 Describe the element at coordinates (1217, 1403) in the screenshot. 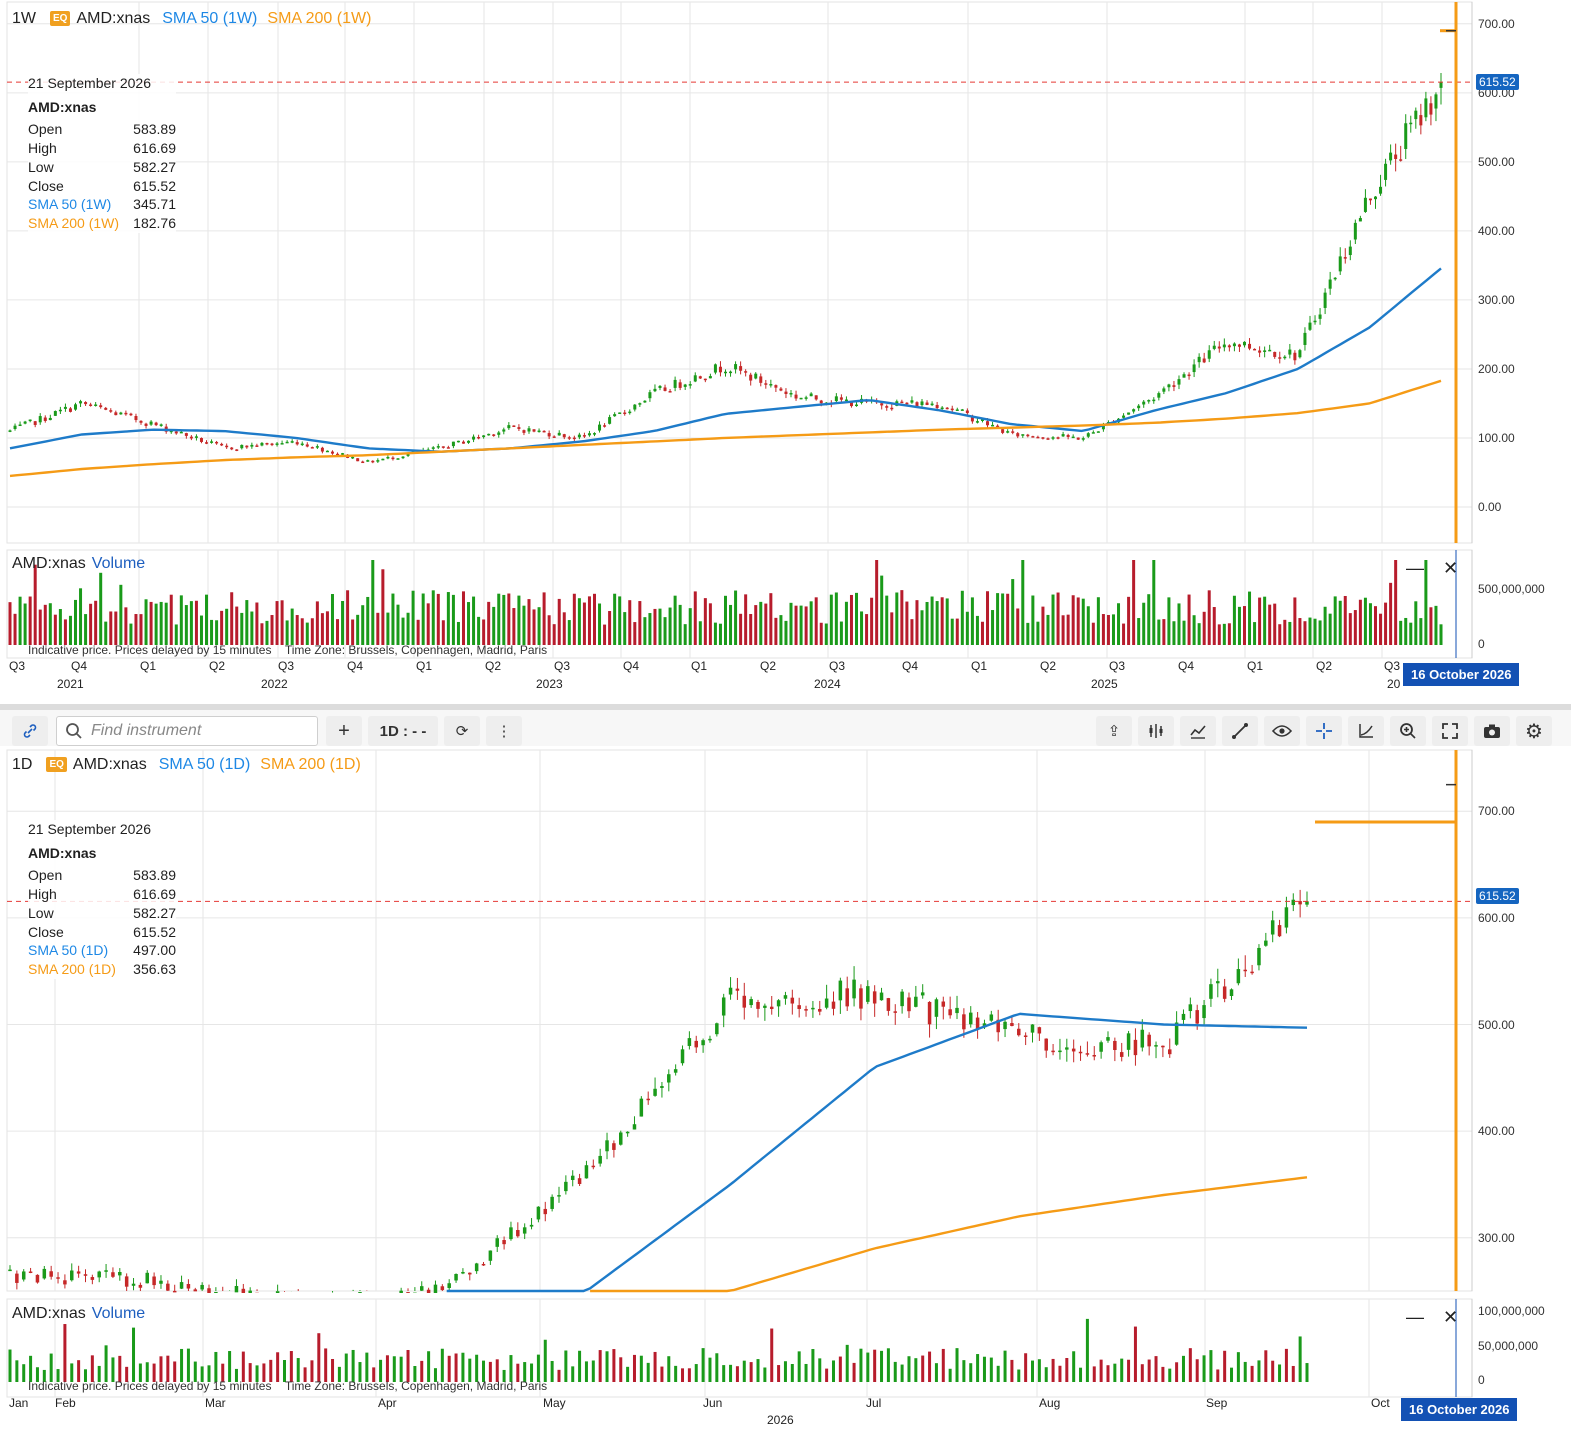

I see `month-label: Sep` at that location.